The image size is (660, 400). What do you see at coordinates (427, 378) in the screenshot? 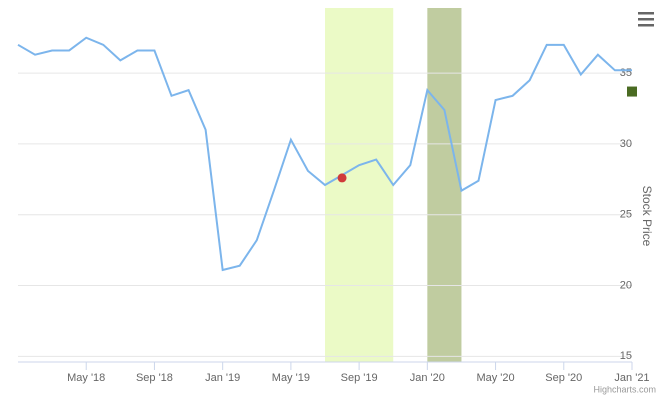
I see `x-tick-label: Jan '20` at bounding box center [427, 378].